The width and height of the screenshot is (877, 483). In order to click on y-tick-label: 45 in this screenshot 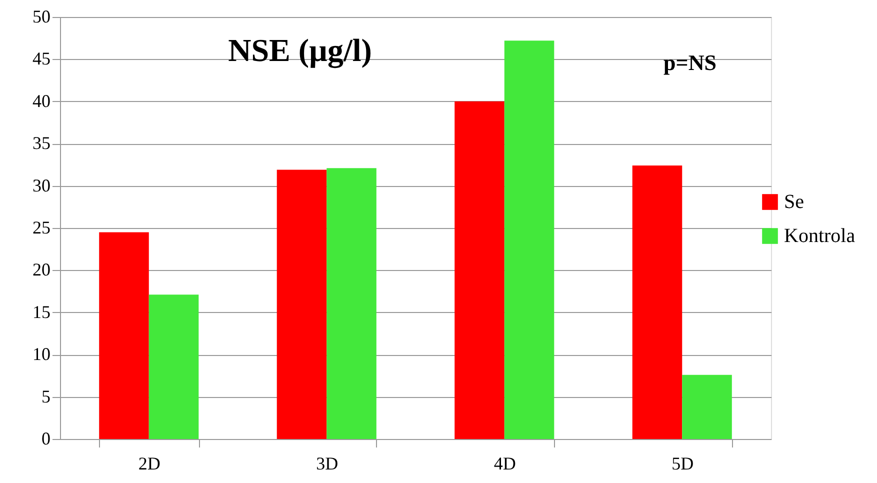, I will do `click(41, 58)`.